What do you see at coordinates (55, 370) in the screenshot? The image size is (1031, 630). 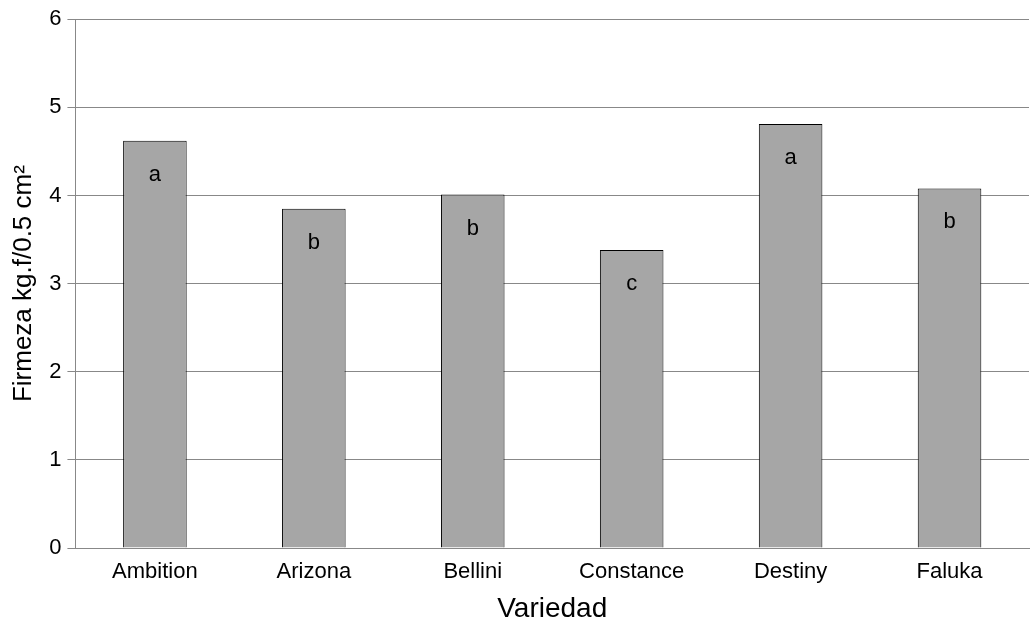 I see `y-tick-label: 2` at bounding box center [55, 370].